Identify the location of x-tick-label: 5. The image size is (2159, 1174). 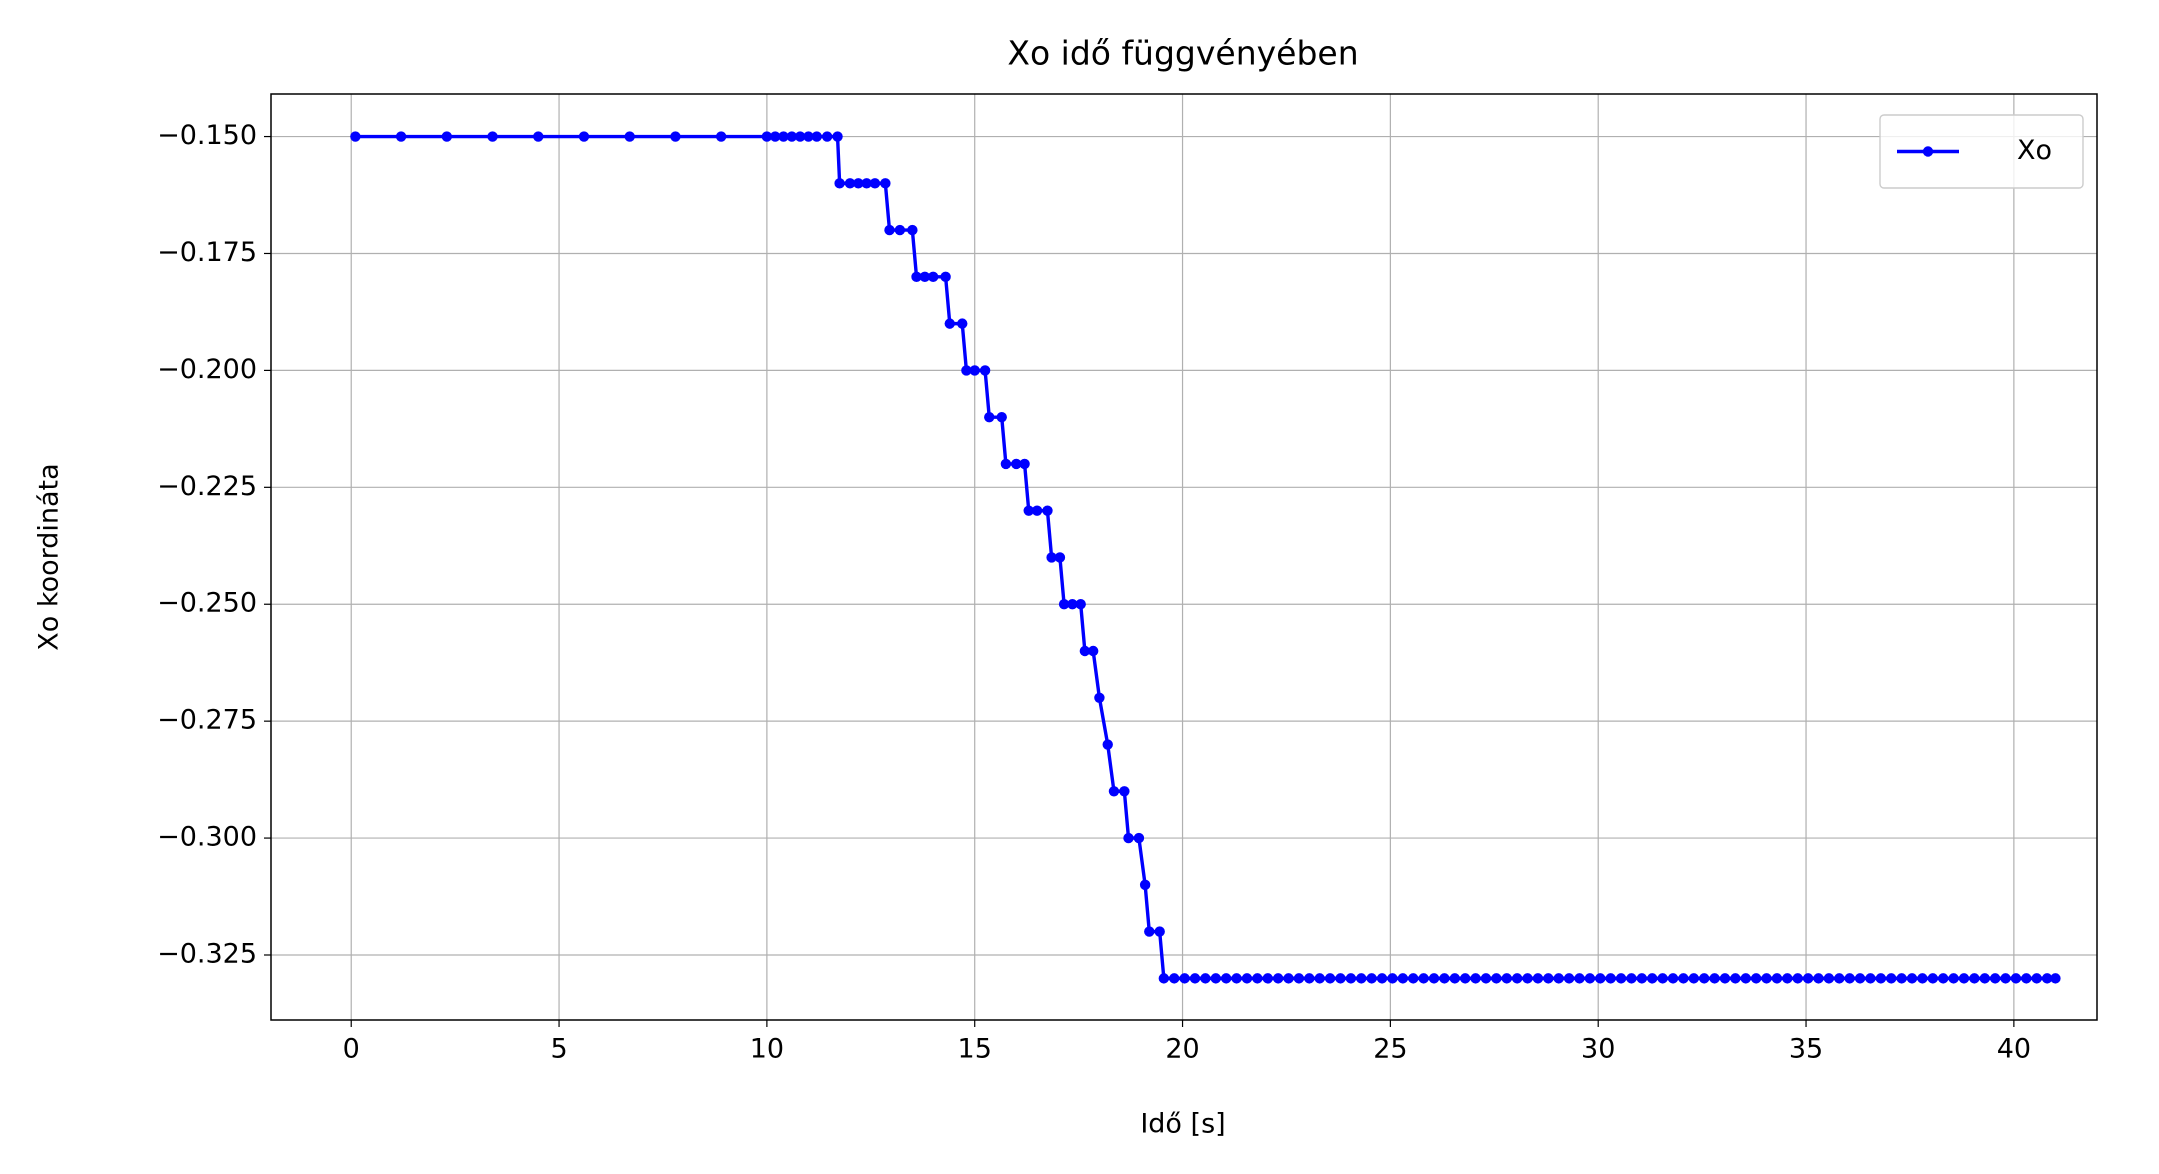
(558, 1049).